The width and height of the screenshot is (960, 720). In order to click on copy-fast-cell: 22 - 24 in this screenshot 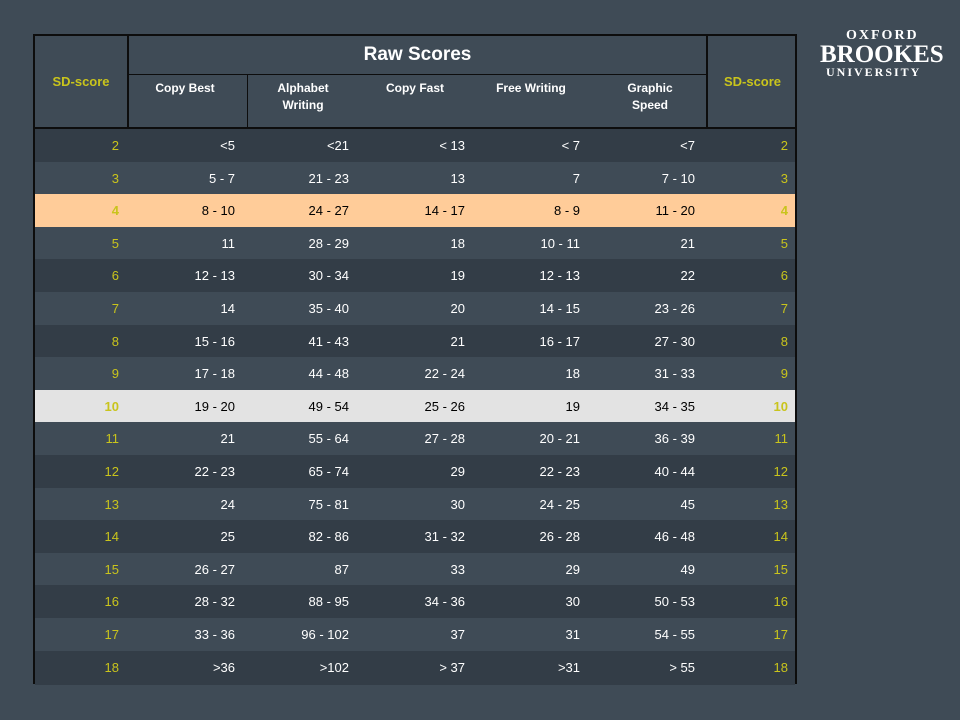, I will do `click(444, 374)`.